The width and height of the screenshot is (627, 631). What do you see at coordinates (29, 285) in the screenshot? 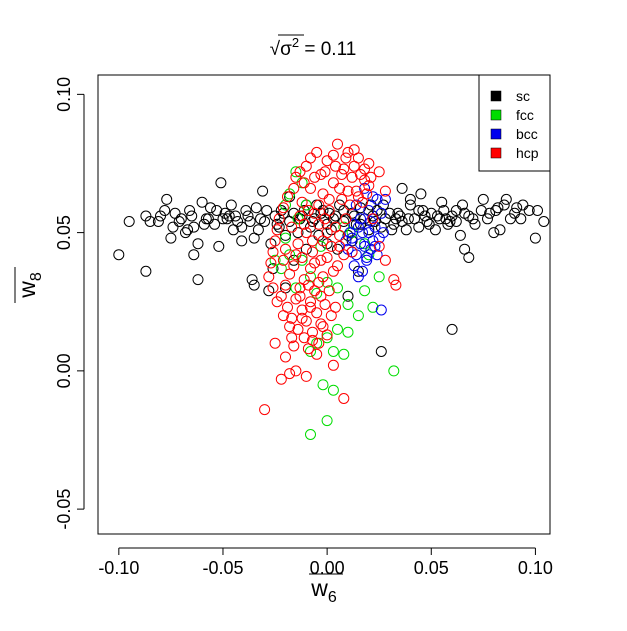
I see `y-axis-label: w8` at bounding box center [29, 285].